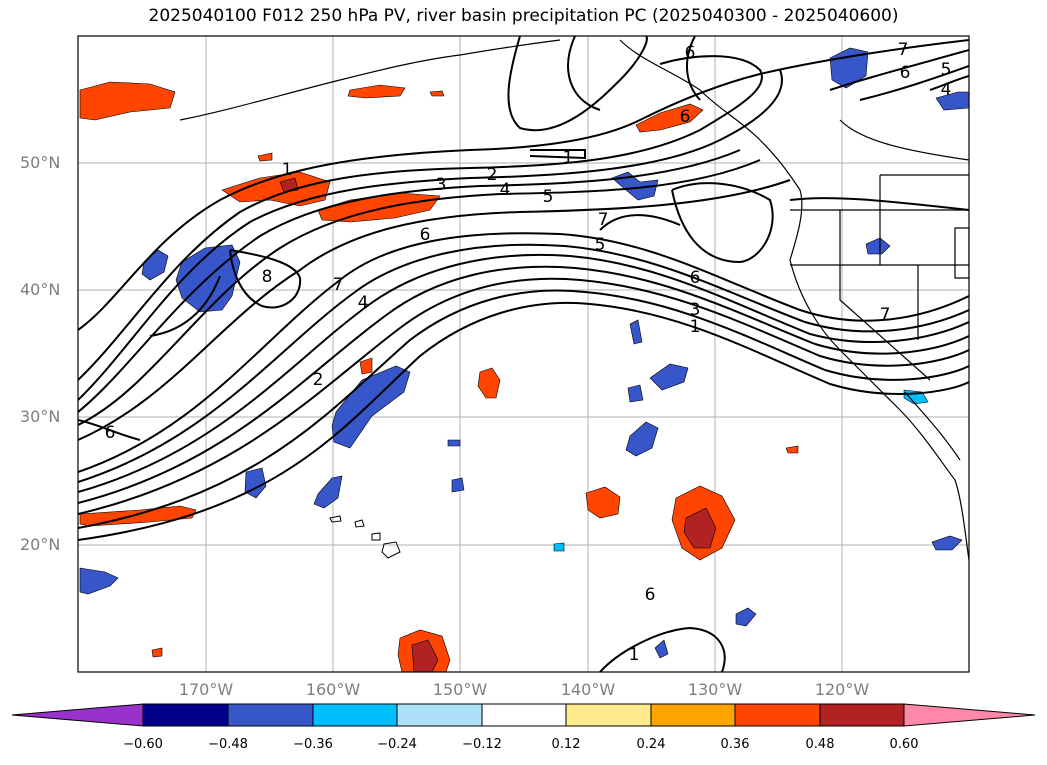 This screenshot has height=765, width=1047. Describe the element at coordinates (904, 140) in the screenshot. I see `canada-border` at that location.